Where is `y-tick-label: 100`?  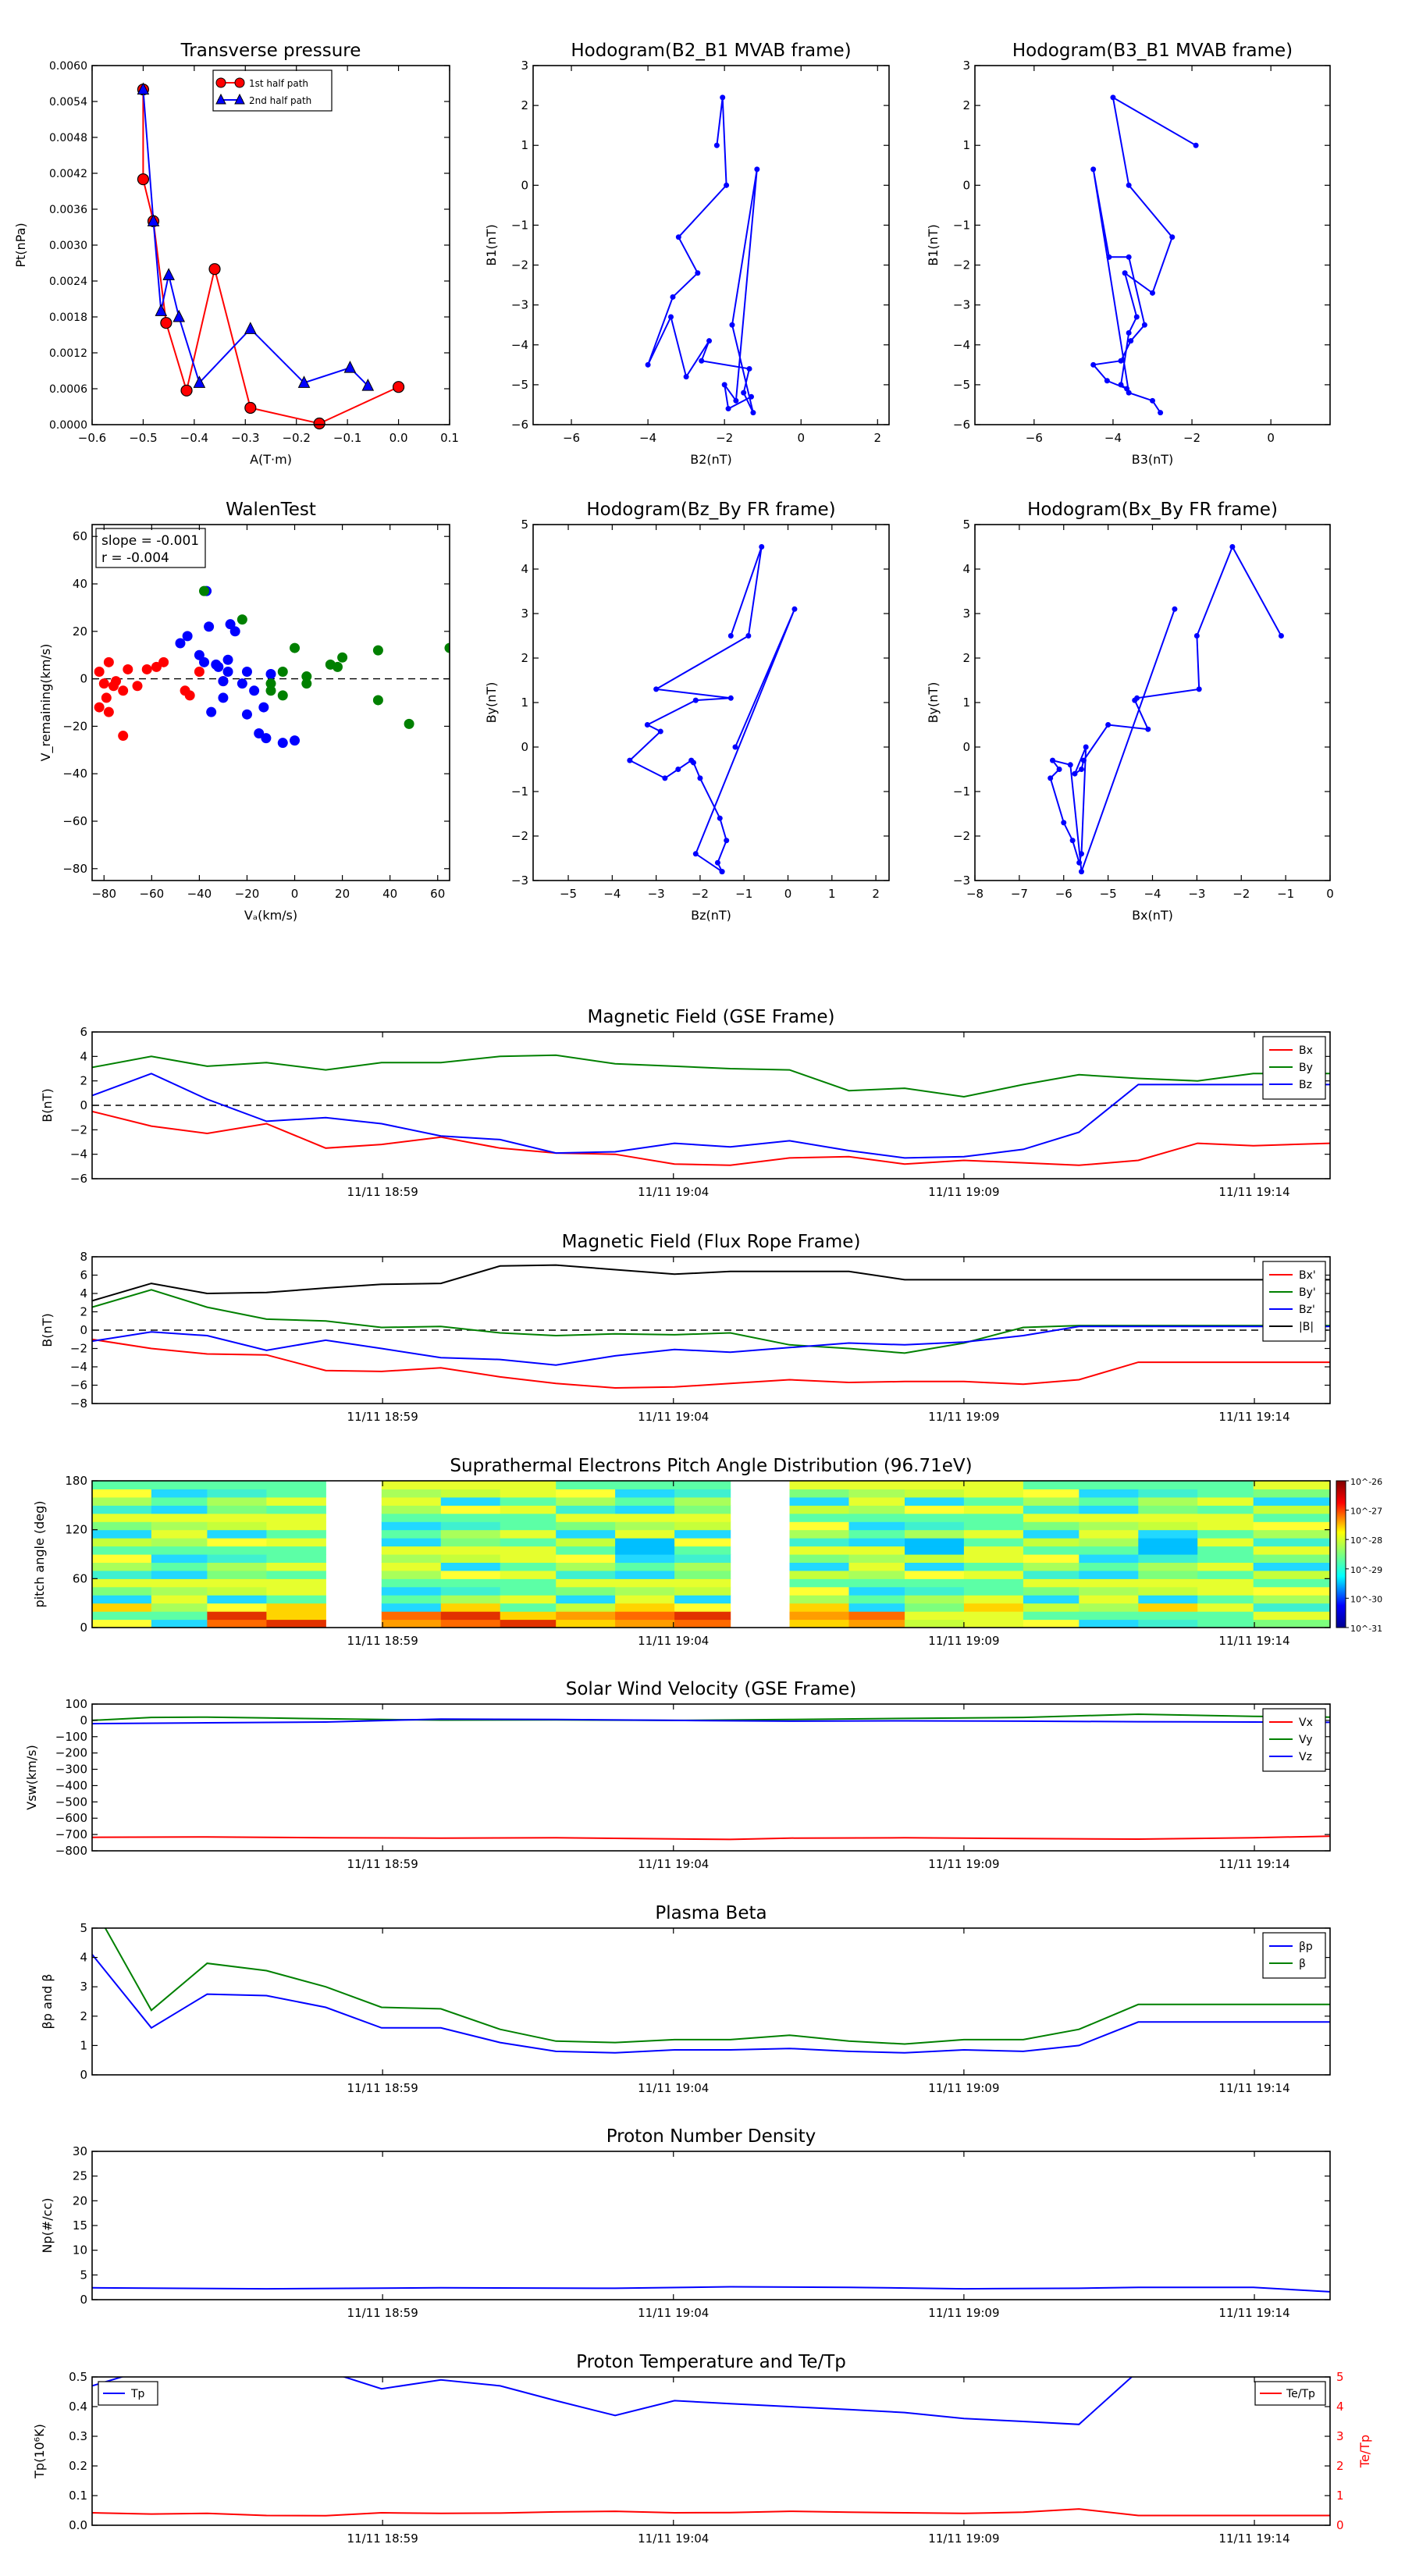 y-tick-label: 100 is located at coordinates (76, 1704).